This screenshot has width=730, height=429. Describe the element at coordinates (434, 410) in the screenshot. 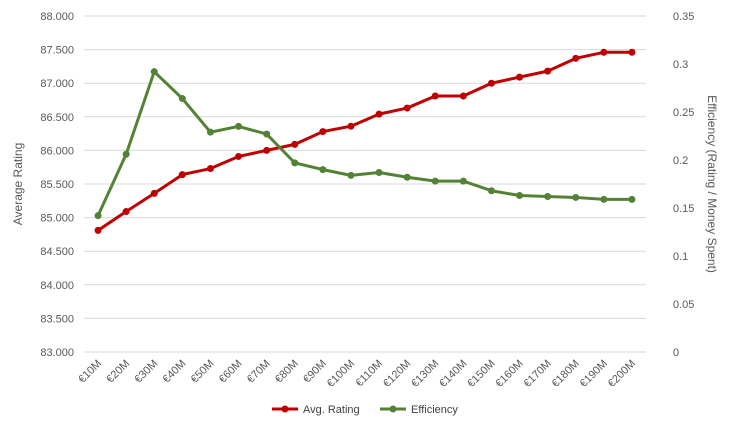

I see `legend-label: Efficiency` at that location.